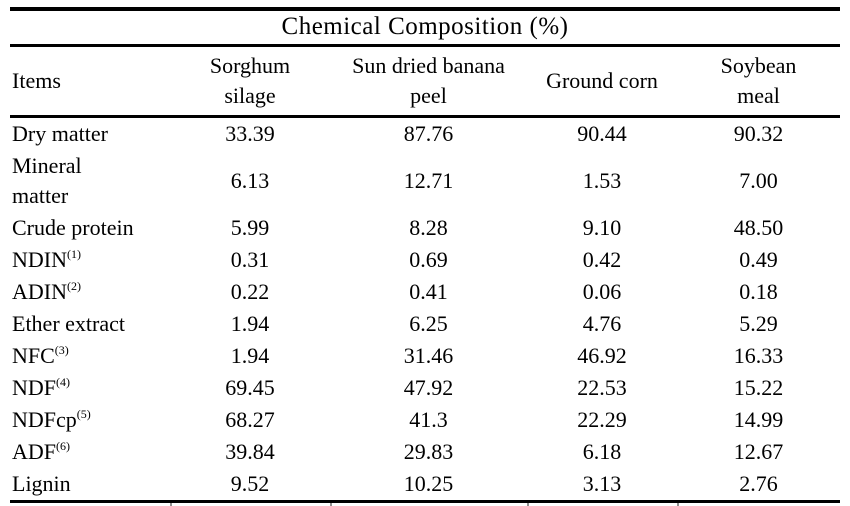 The width and height of the screenshot is (850, 506). I want to click on cell-value: 12.67, so click(758, 451).